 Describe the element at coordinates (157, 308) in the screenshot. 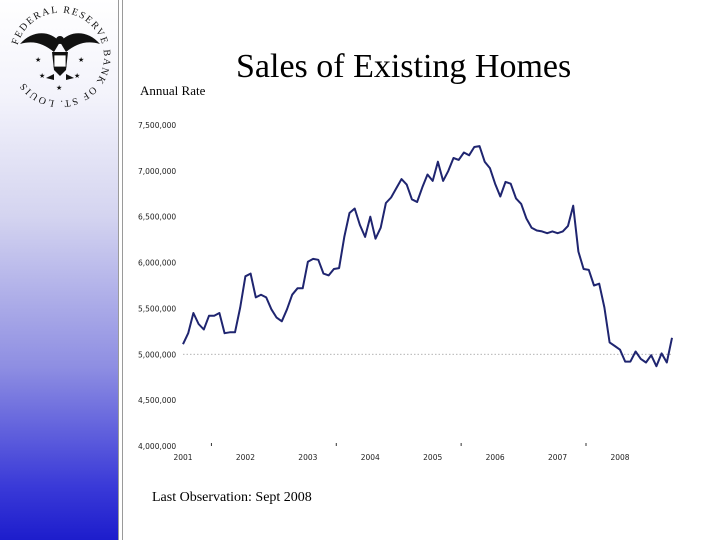

I see `y-tick-label: 5,500,000` at that location.